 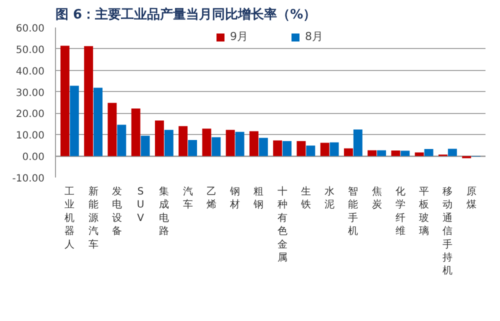 What do you see at coordinates (69, 218) in the screenshot?
I see `x-tick-label: 工业机器人` at bounding box center [69, 218].